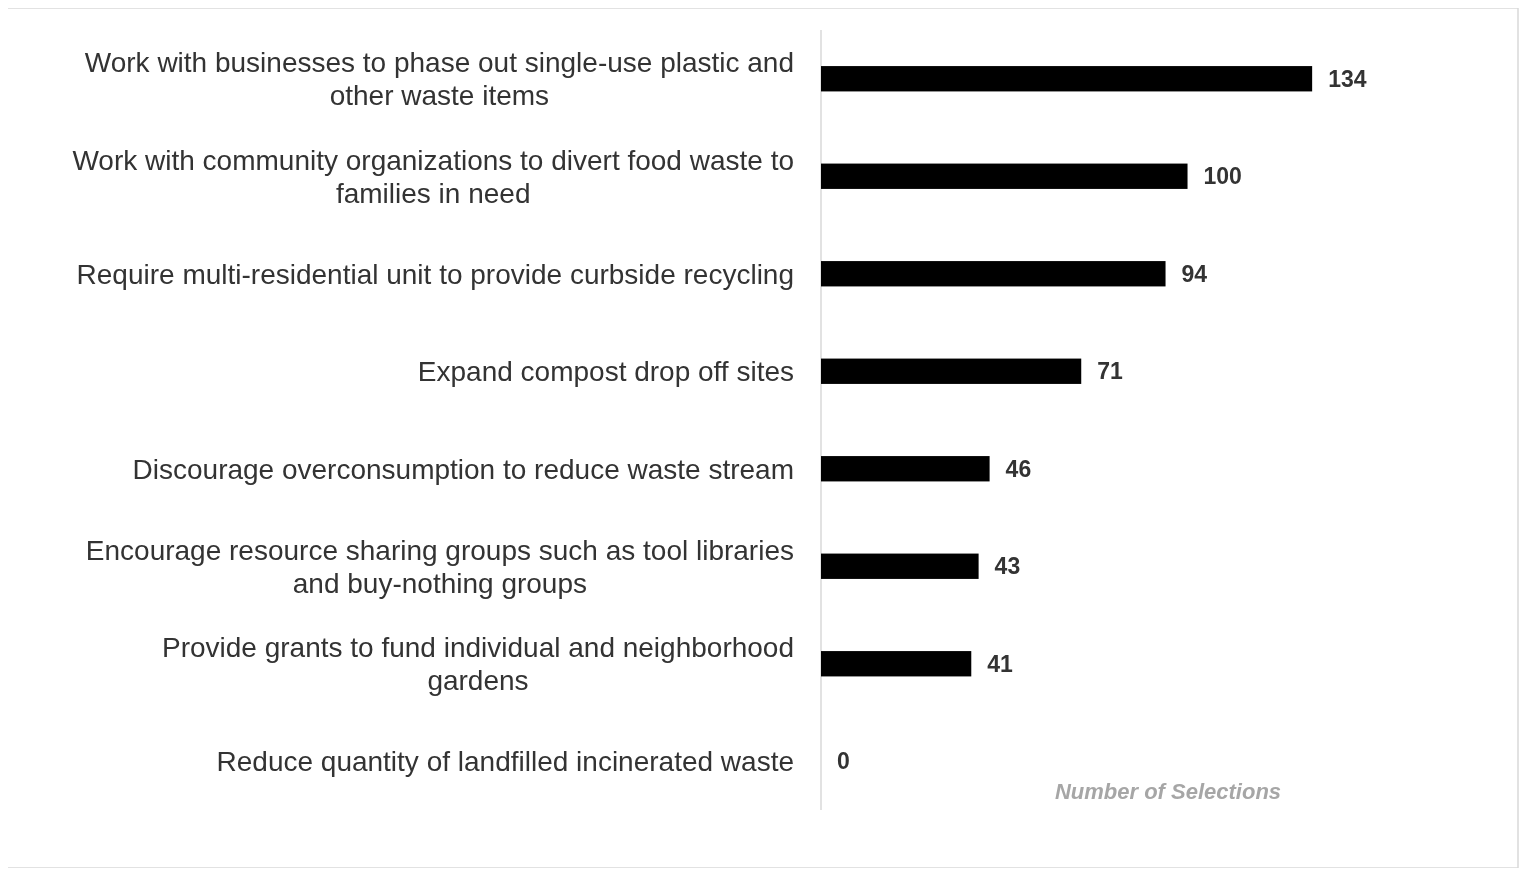  I want to click on data-label: 41, so click(1000, 663).